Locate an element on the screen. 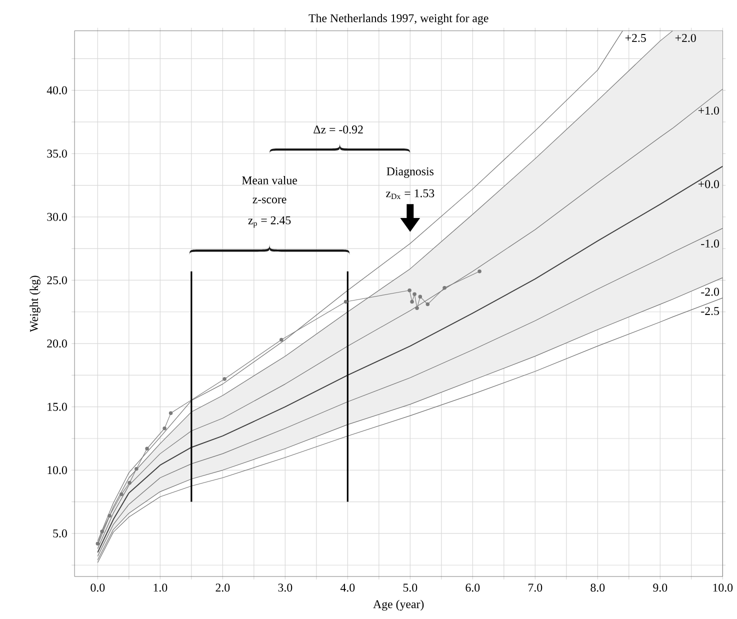  x-tick-label: 9.0 is located at coordinates (660, 588).